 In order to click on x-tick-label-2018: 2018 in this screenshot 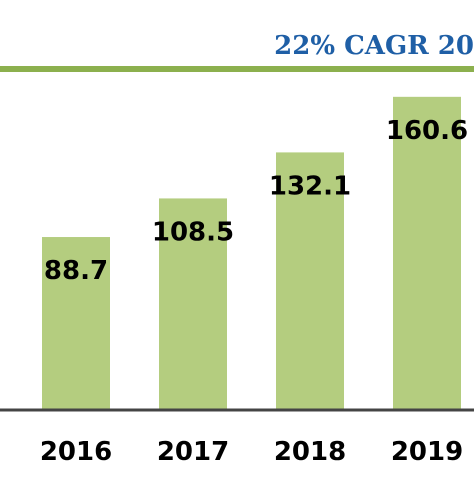, I will do `click(310, 452)`.